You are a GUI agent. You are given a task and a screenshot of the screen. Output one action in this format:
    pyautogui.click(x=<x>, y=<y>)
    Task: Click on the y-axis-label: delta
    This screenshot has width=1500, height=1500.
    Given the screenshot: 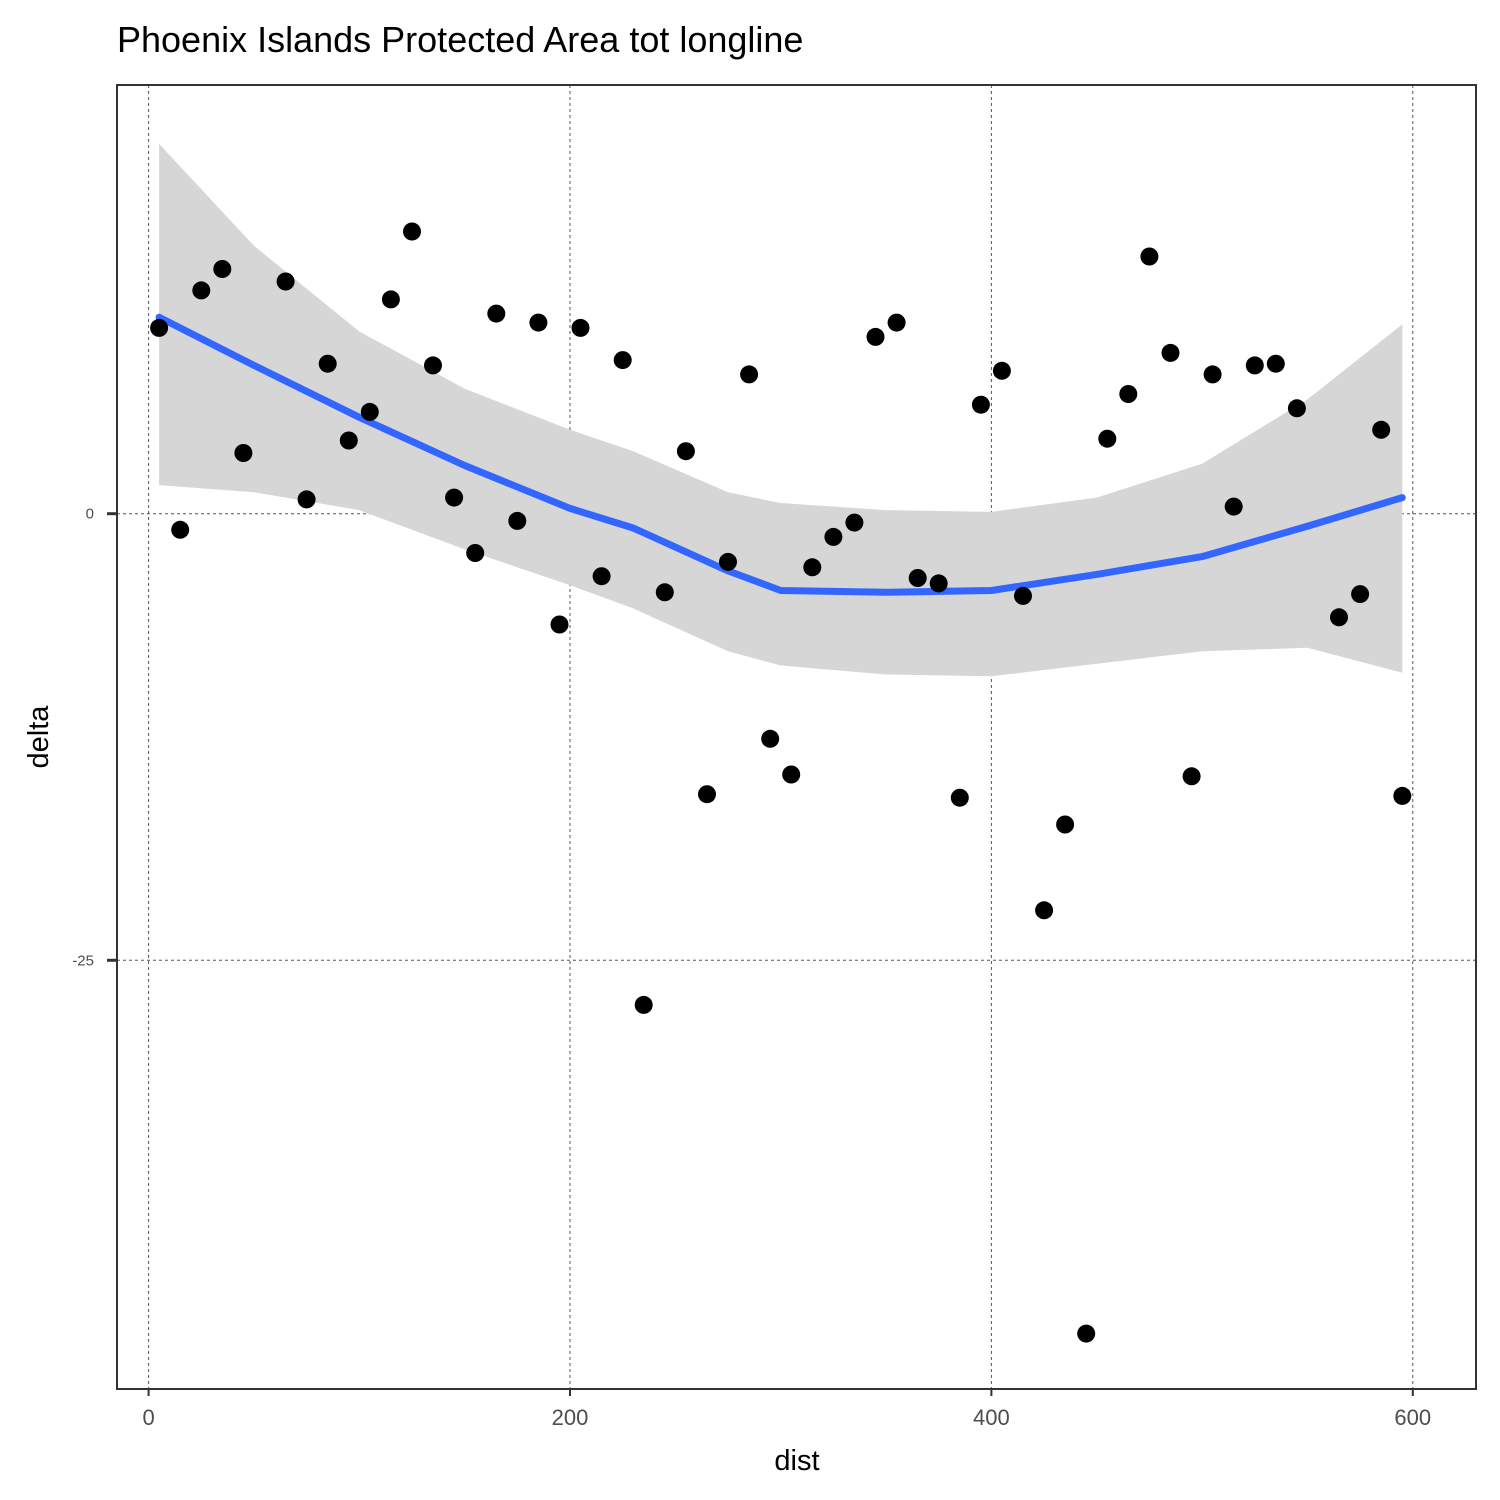 What is the action you would take?
    pyautogui.click(x=39, y=737)
    